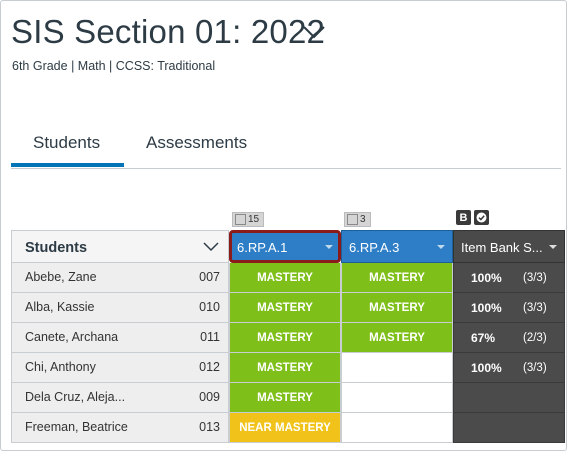  I want to click on column-header-6rpa3: 6.RP.A.3, so click(397, 246).